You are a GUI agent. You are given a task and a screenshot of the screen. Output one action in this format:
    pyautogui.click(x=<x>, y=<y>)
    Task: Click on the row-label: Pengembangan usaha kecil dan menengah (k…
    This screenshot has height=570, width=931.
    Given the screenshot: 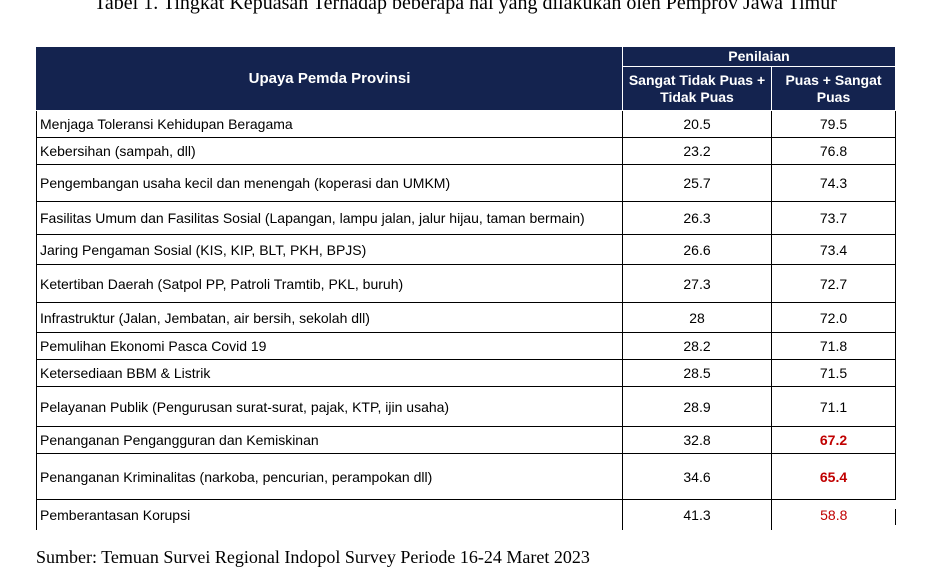 What is the action you would take?
    pyautogui.click(x=329, y=183)
    